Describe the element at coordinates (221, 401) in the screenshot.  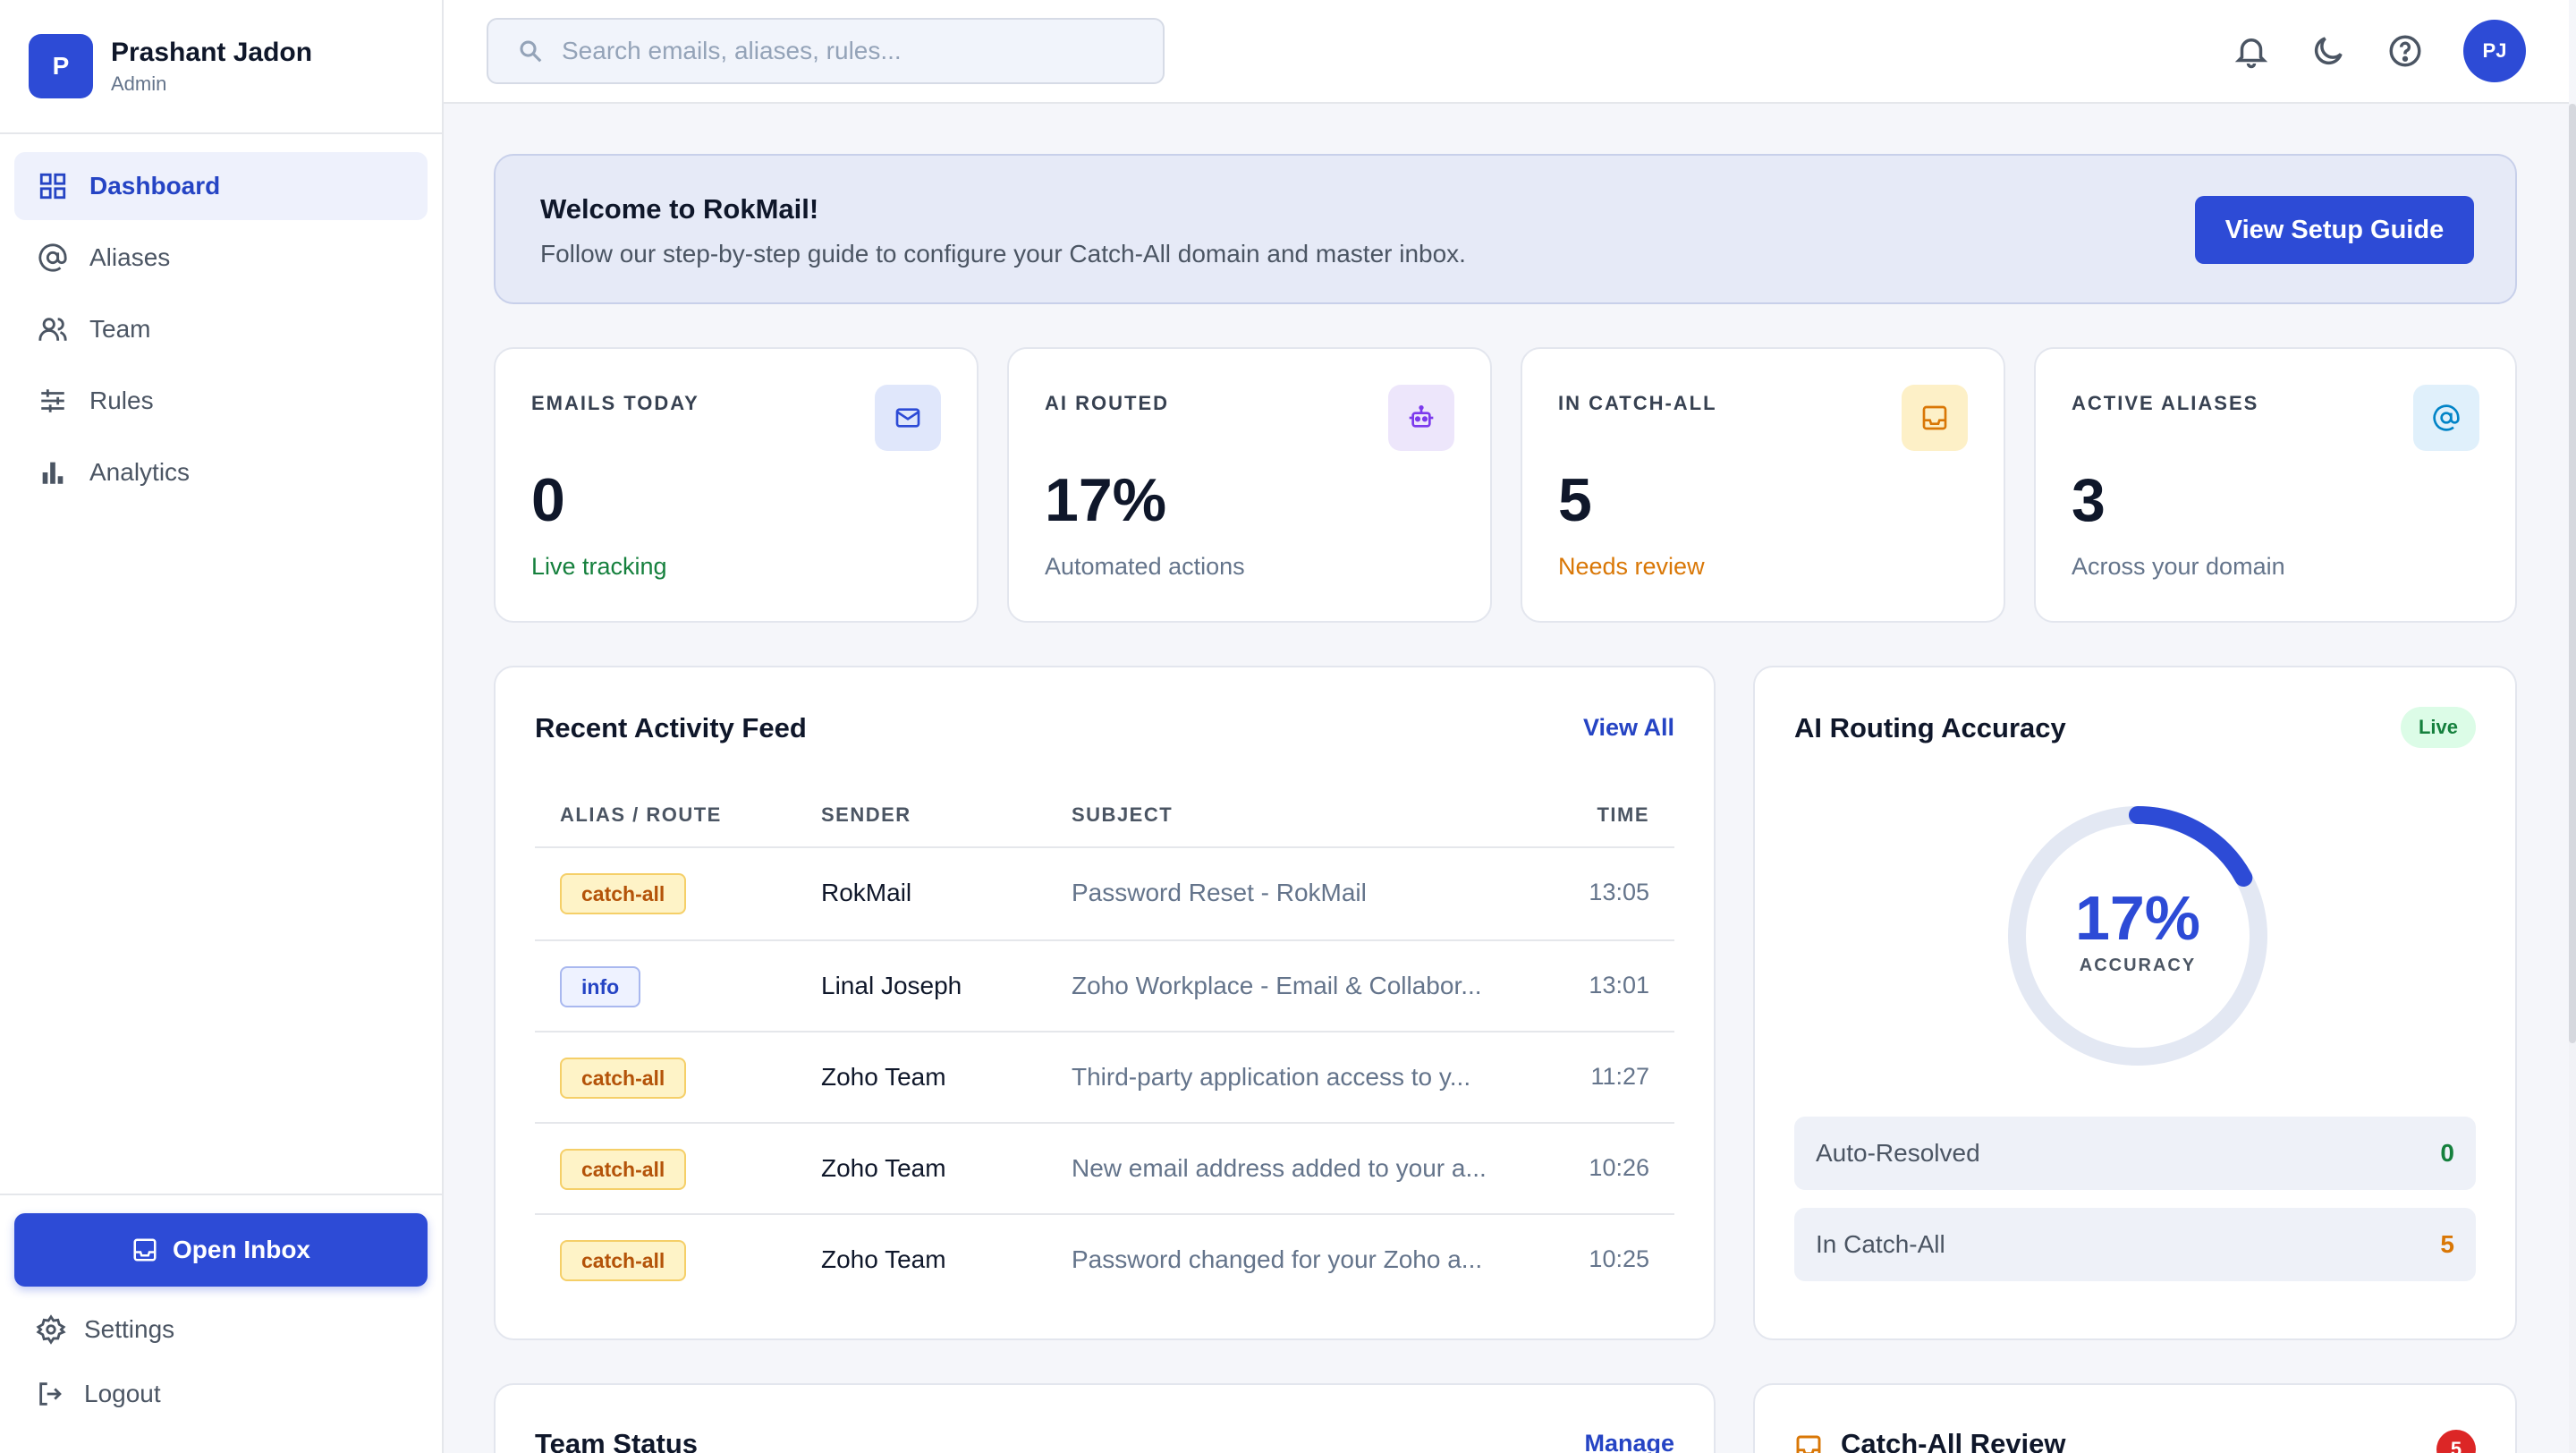
I see `sidebar-item-rules: Rules` at that location.